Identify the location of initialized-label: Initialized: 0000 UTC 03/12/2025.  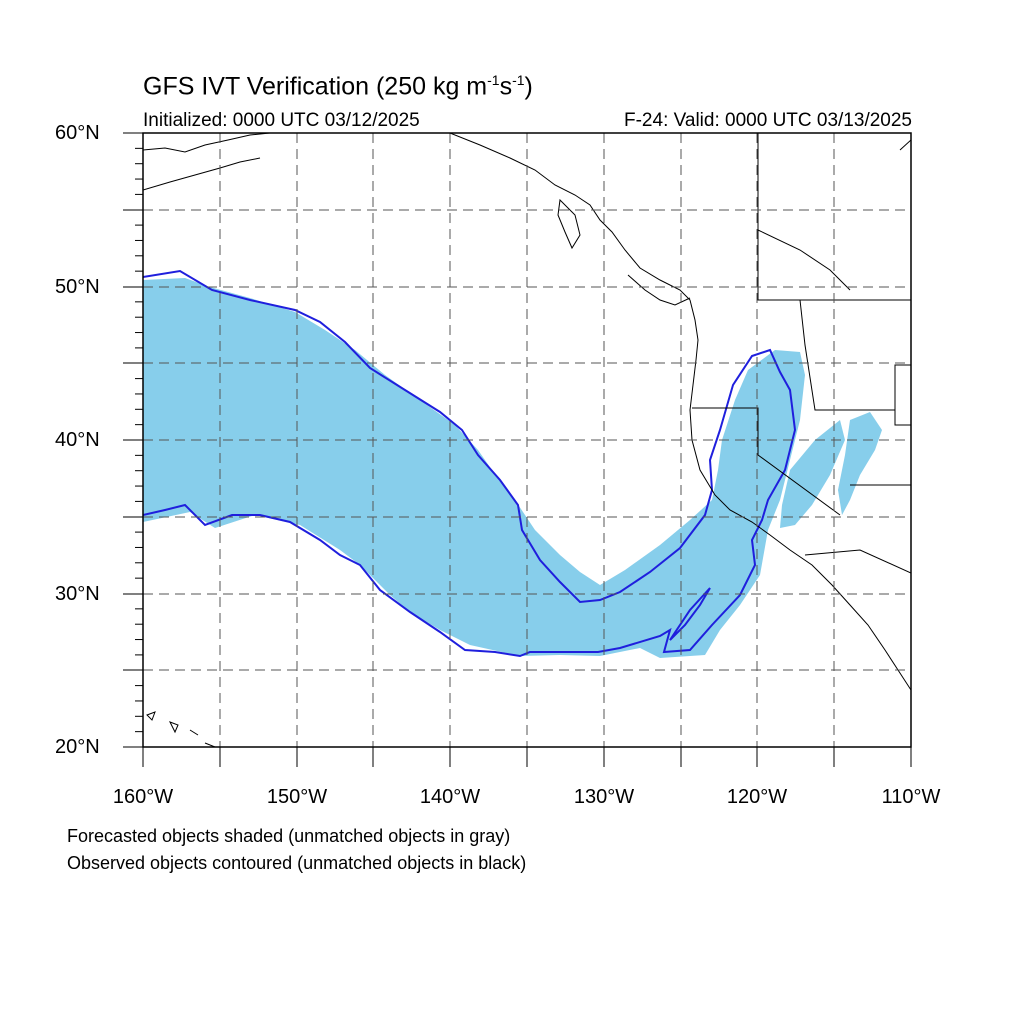
(281, 120).